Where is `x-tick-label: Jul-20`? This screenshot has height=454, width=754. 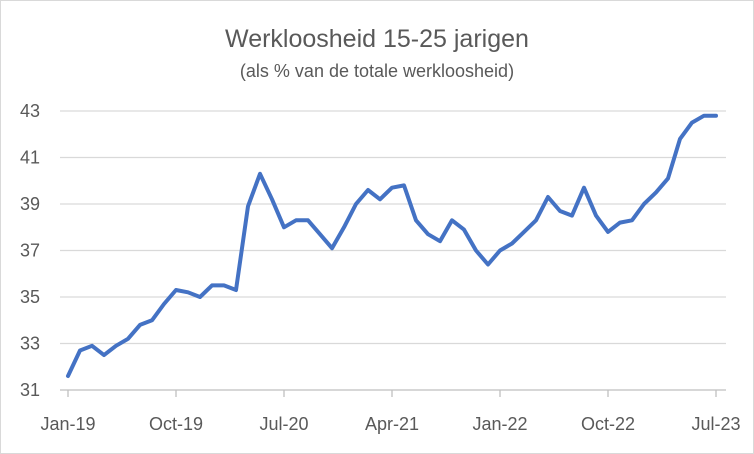 x-tick-label: Jul-20 is located at coordinates (283, 424).